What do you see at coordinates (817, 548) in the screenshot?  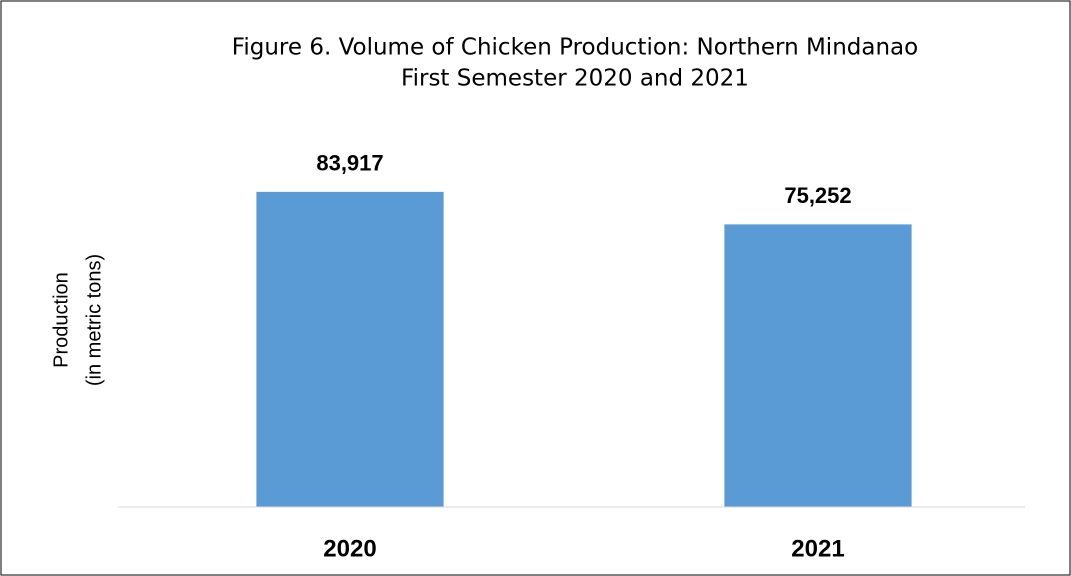 I see `x-tick-label: 2021` at bounding box center [817, 548].